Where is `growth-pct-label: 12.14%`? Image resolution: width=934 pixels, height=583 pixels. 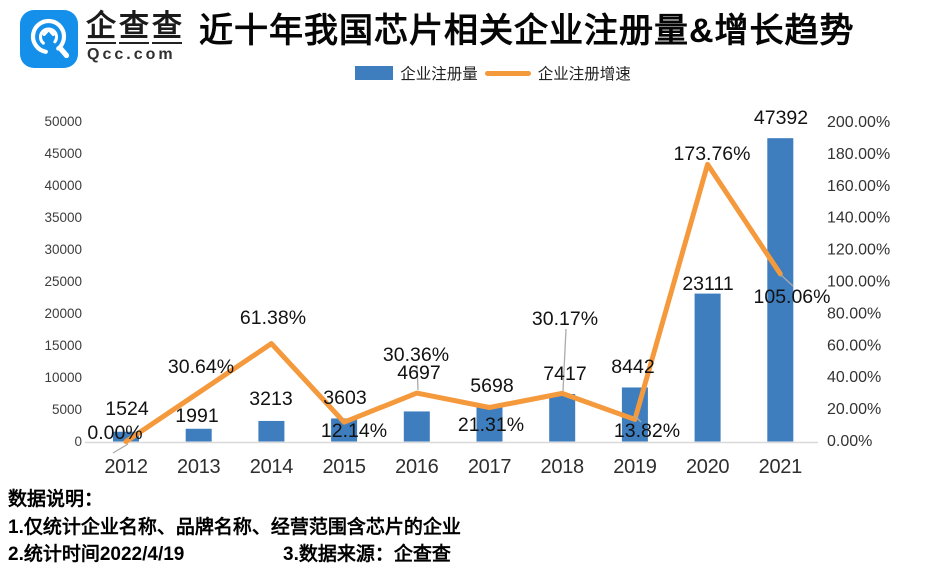
growth-pct-label: 12.14% is located at coordinates (354, 431).